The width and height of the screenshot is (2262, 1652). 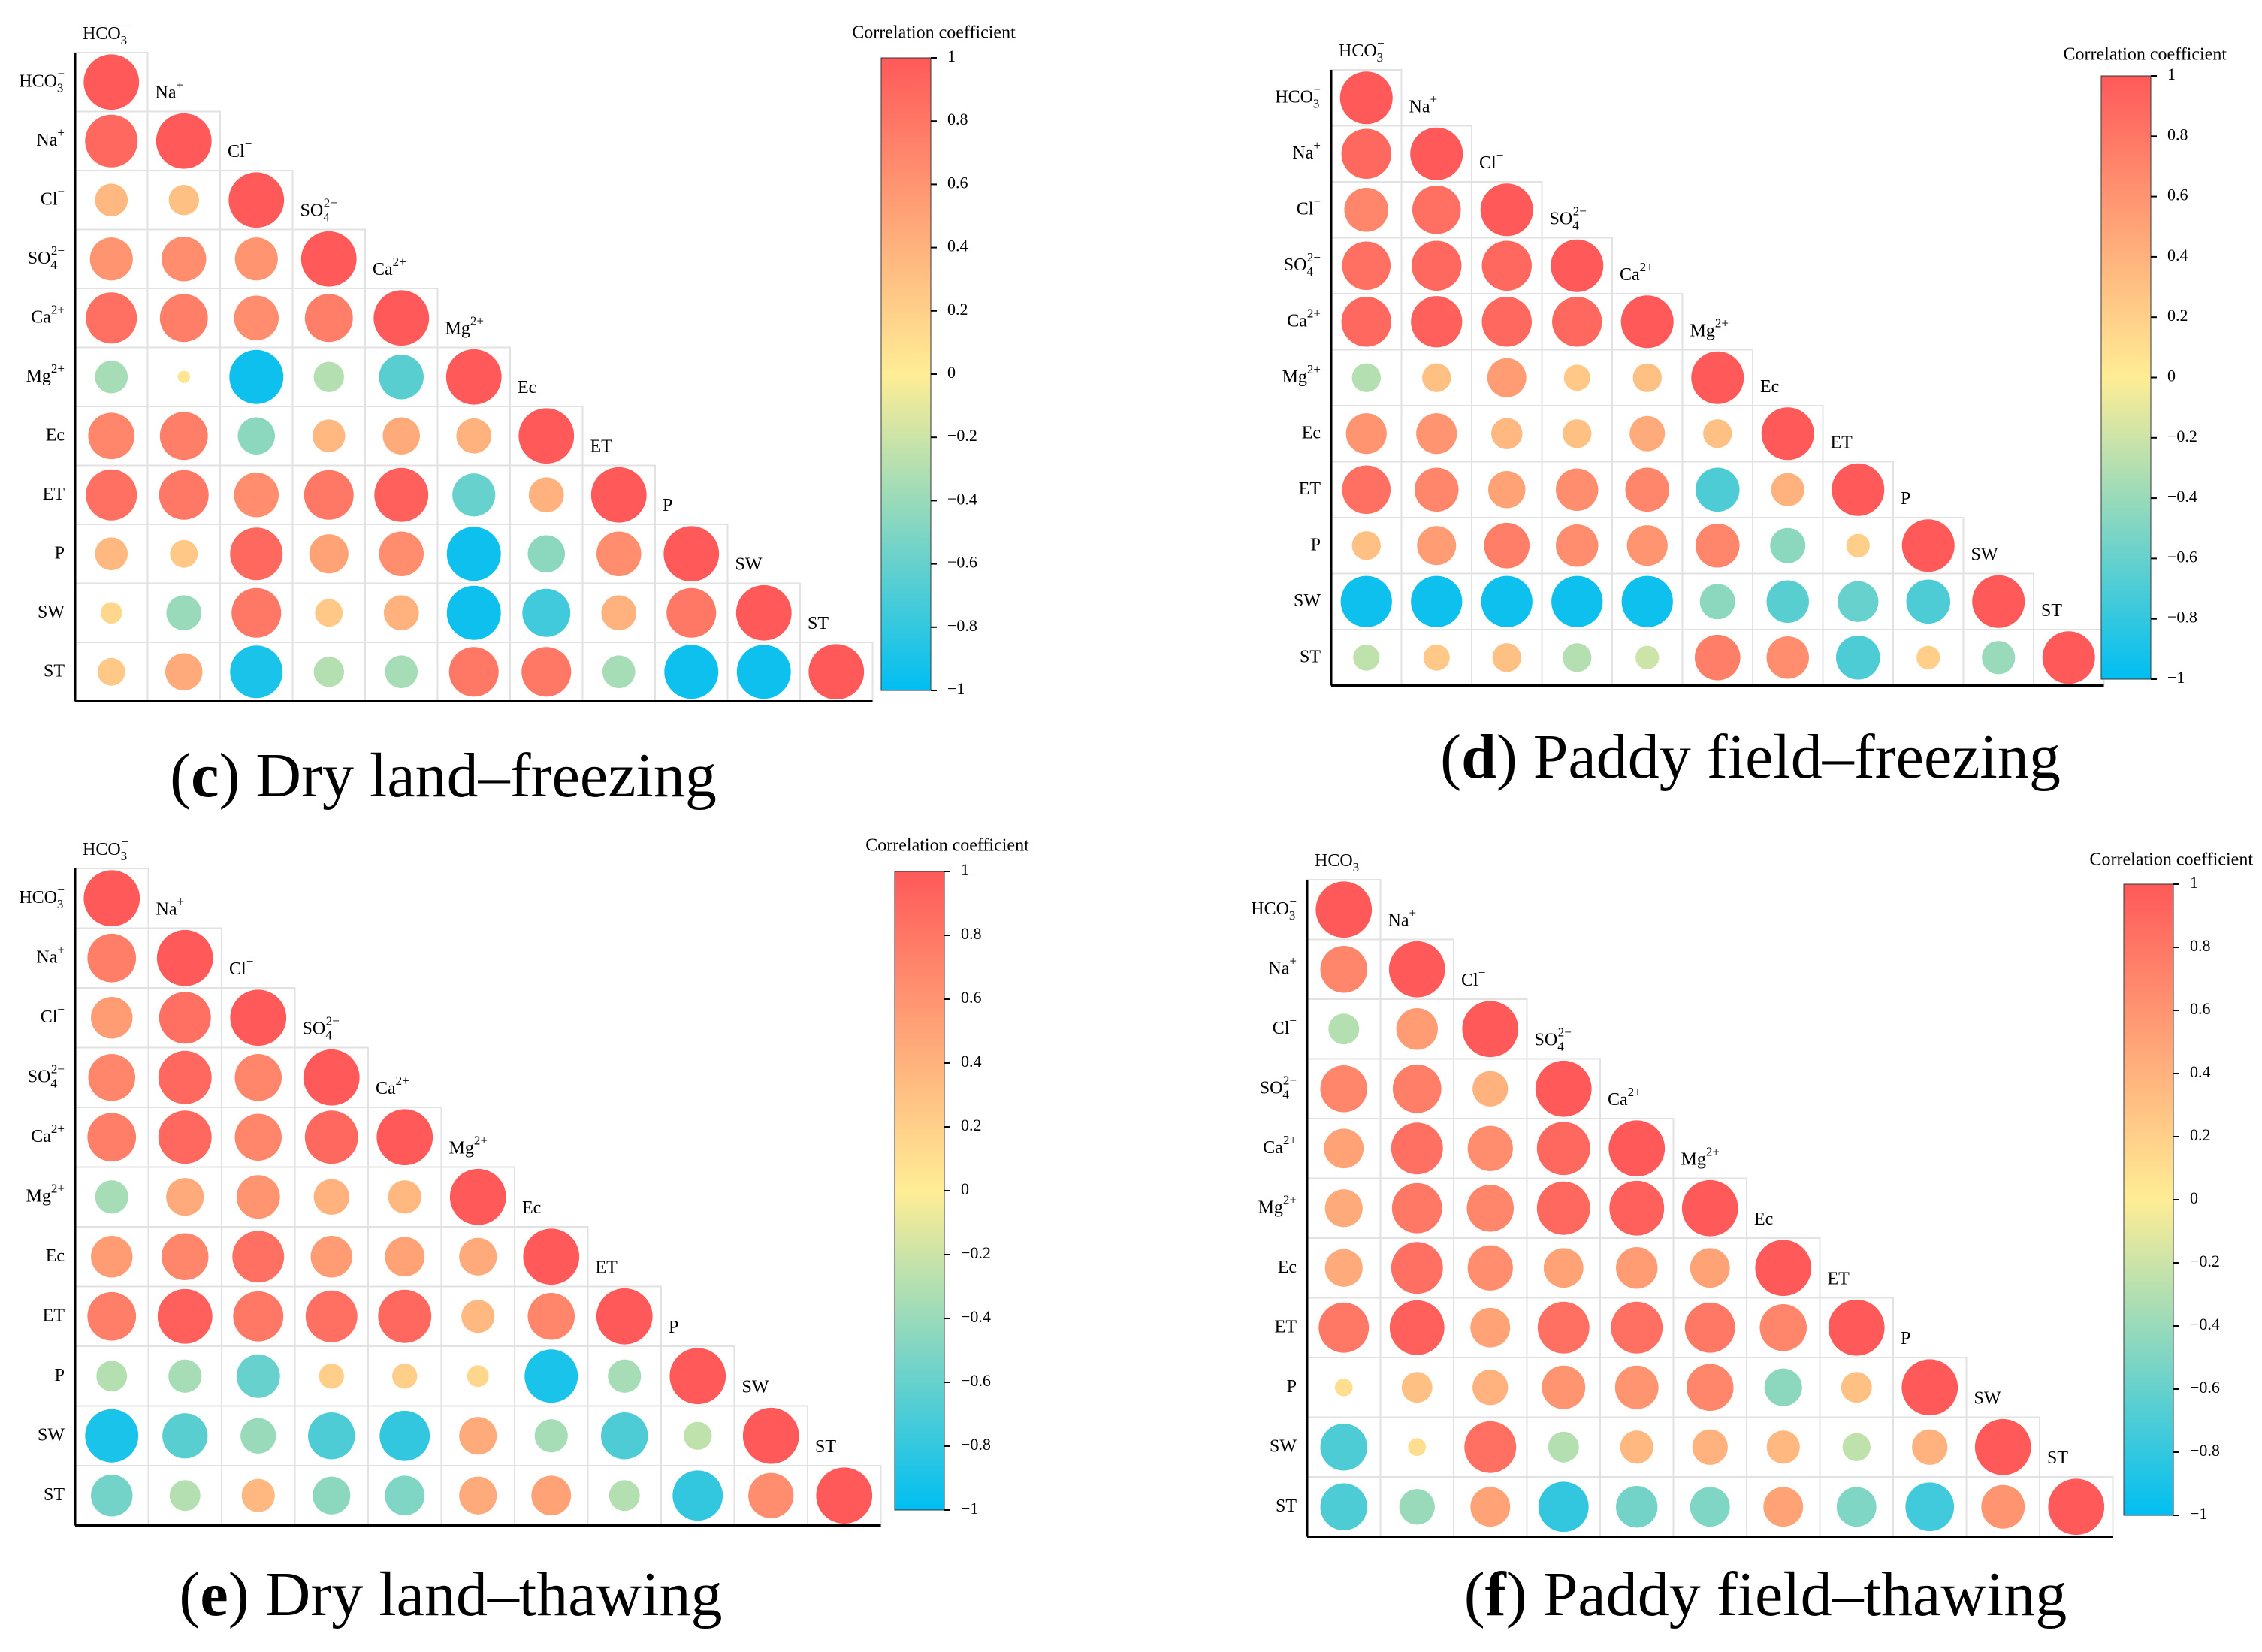 I want to click on corr-circle-ET-Cl, so click(x=256, y=496).